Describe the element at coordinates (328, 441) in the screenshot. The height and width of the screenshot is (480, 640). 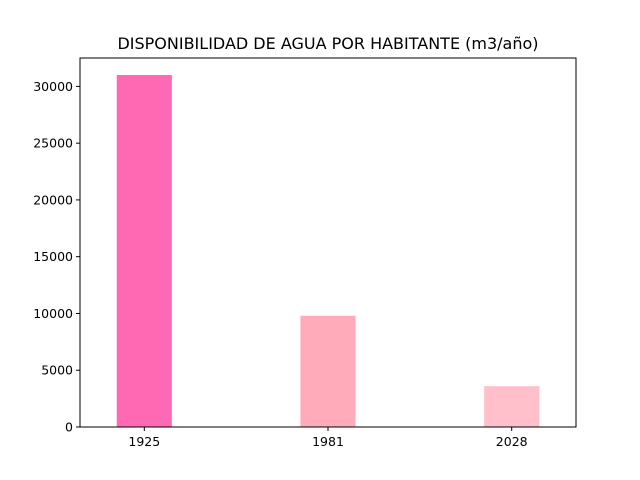
I see `x-tick-label: 1981` at that location.